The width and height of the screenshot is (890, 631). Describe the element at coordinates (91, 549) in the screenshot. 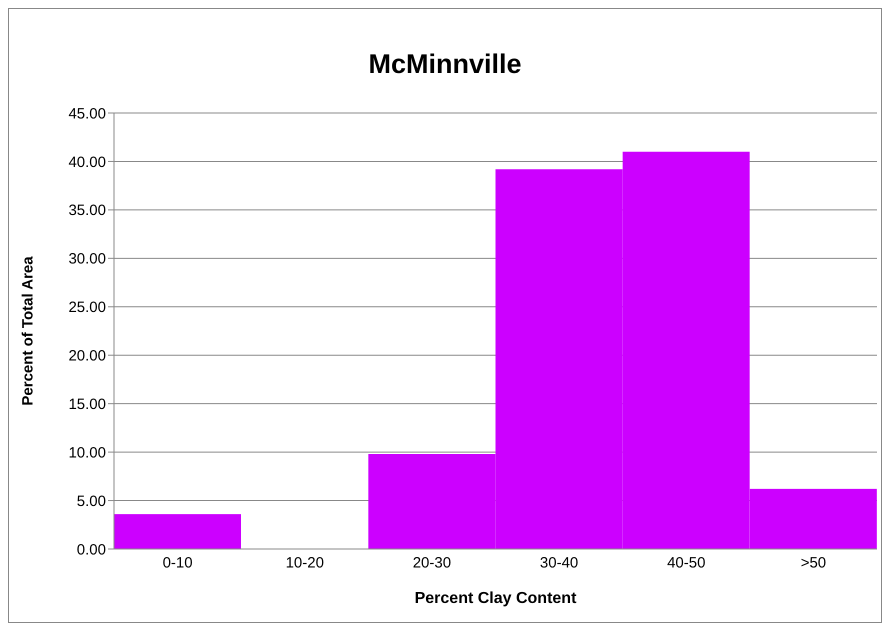

I see `y-tick-label: 0.00` at that location.